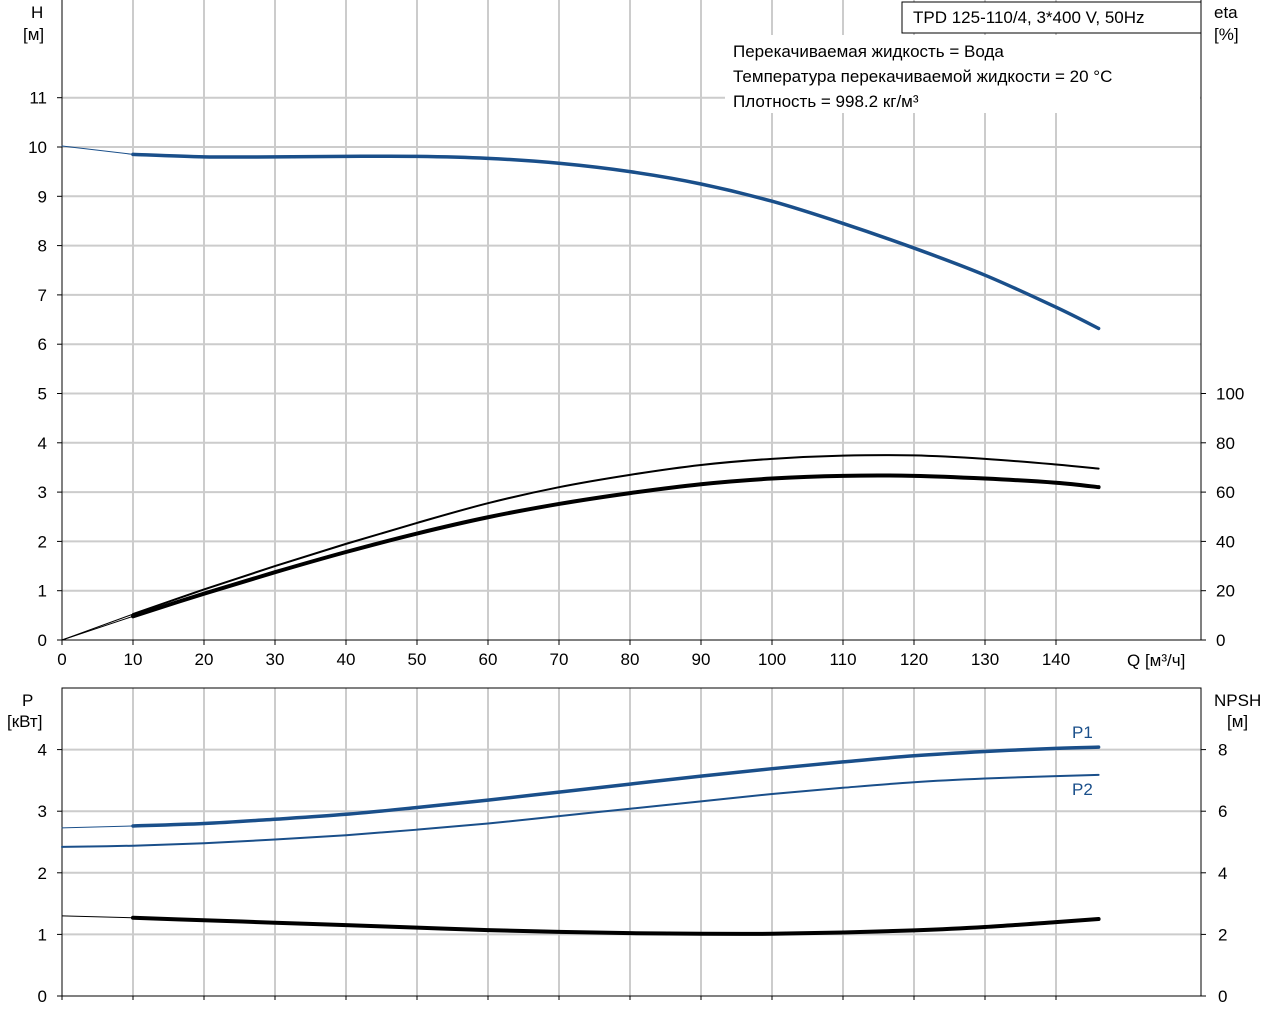  Describe the element at coordinates (842, 659) in the screenshot. I see `q-tick-label: 110` at that location.